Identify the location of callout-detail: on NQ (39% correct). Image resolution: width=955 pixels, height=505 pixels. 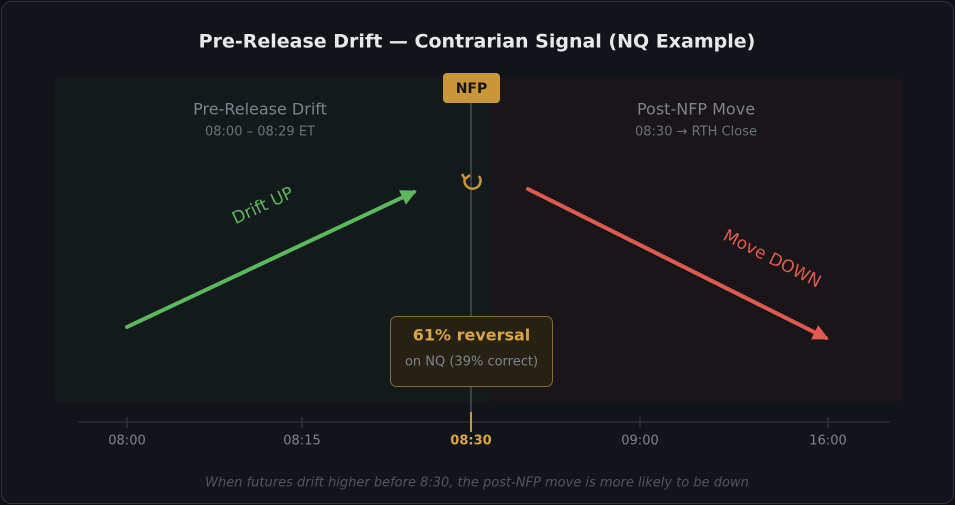
(471, 362).